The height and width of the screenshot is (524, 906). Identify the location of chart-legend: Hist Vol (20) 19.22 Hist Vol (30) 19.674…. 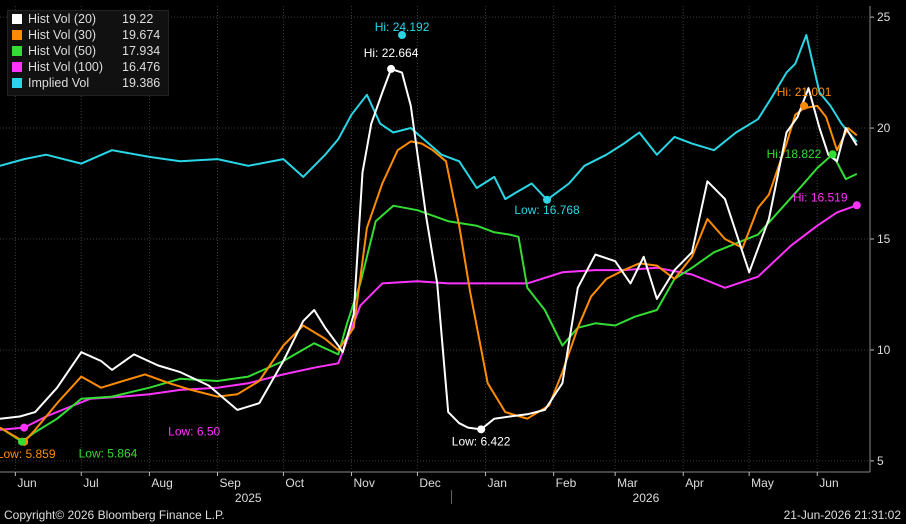
(88, 53).